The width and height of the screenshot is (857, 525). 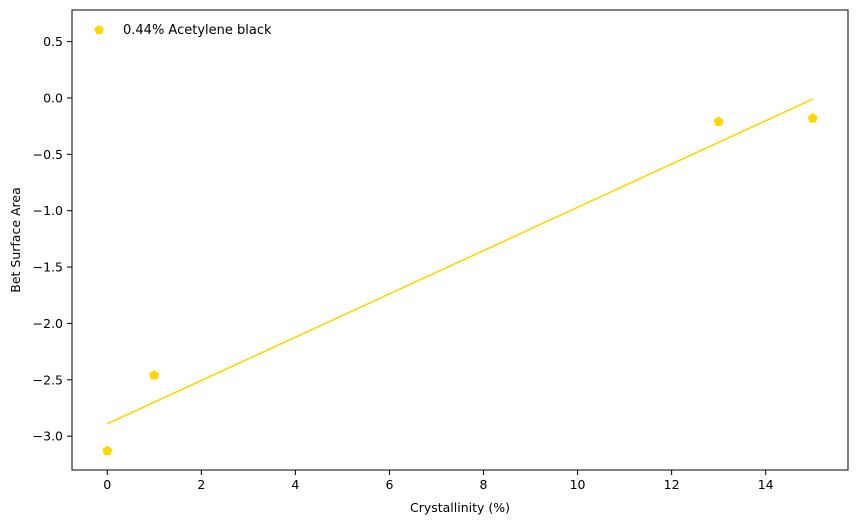 What do you see at coordinates (766, 484) in the screenshot?
I see `x-tick-label: 14` at bounding box center [766, 484].